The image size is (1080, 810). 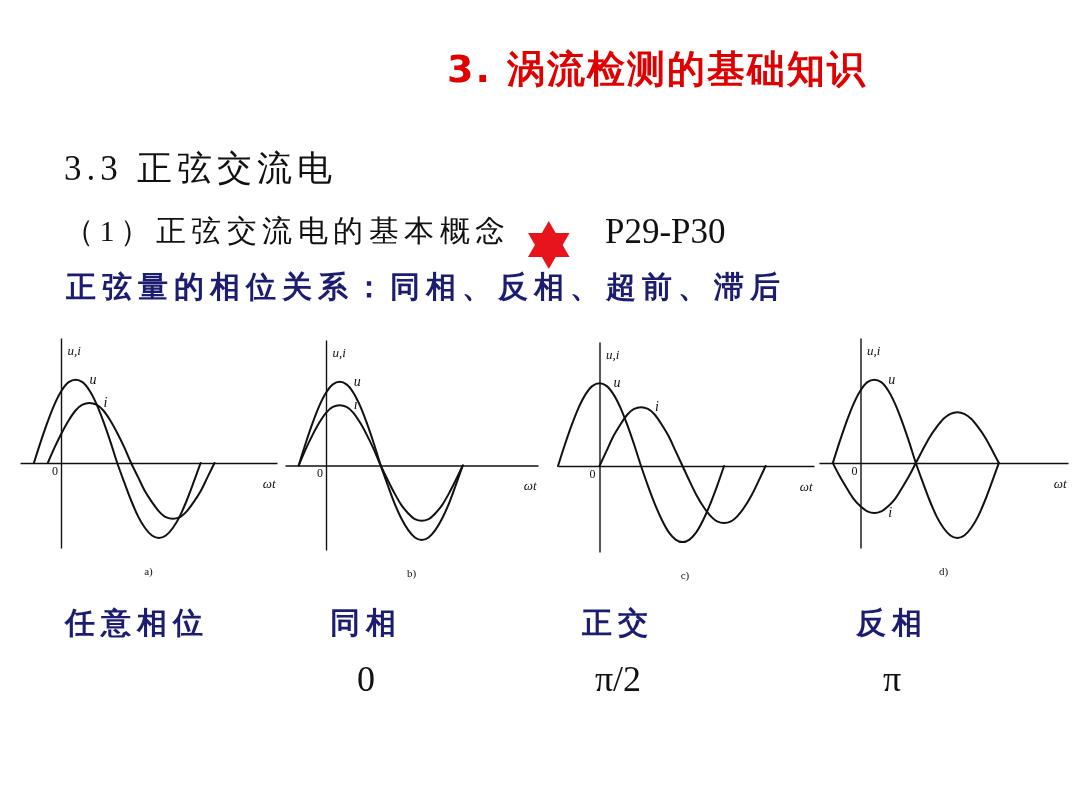 What do you see at coordinates (426, 286) in the screenshot?
I see `text: 正弦量的相位关系：同相、反相、超前、滞后` at bounding box center [426, 286].